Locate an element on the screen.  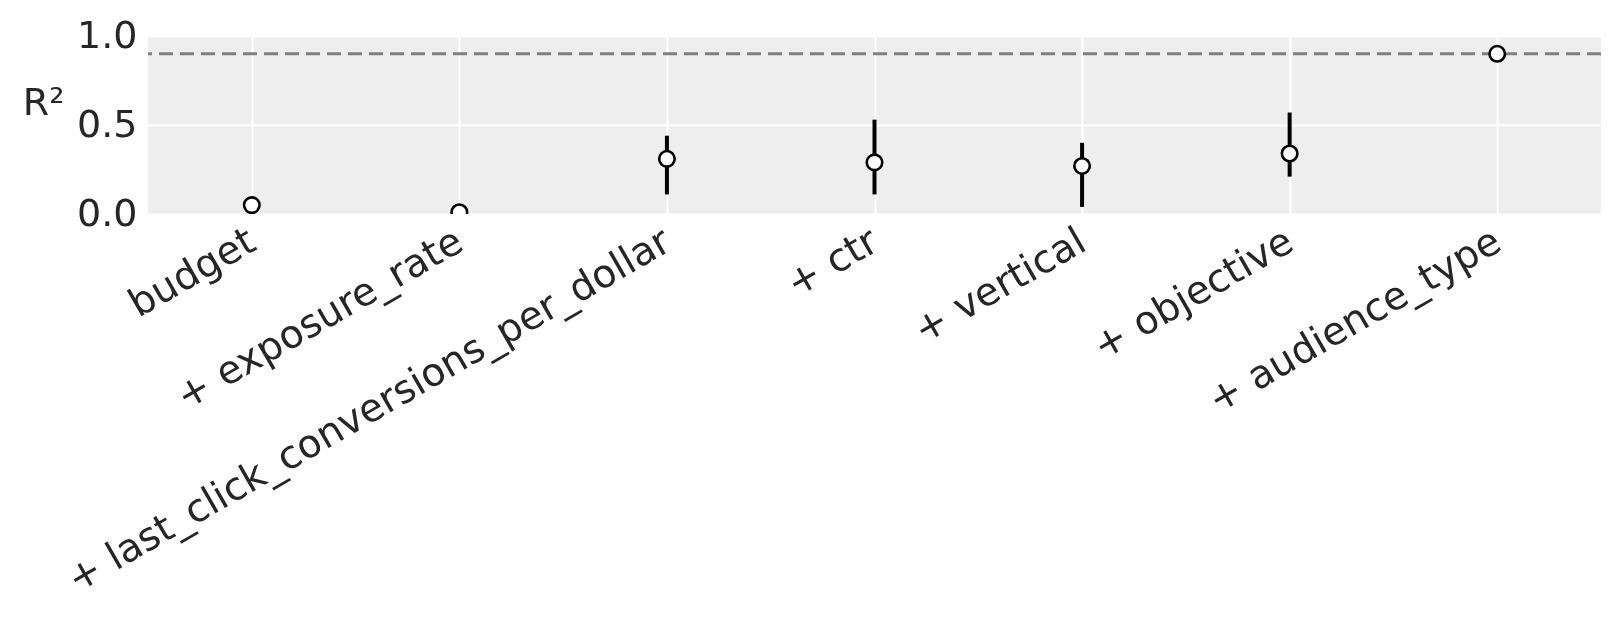
y-tick-label: 0.0 is located at coordinates (107, 212).